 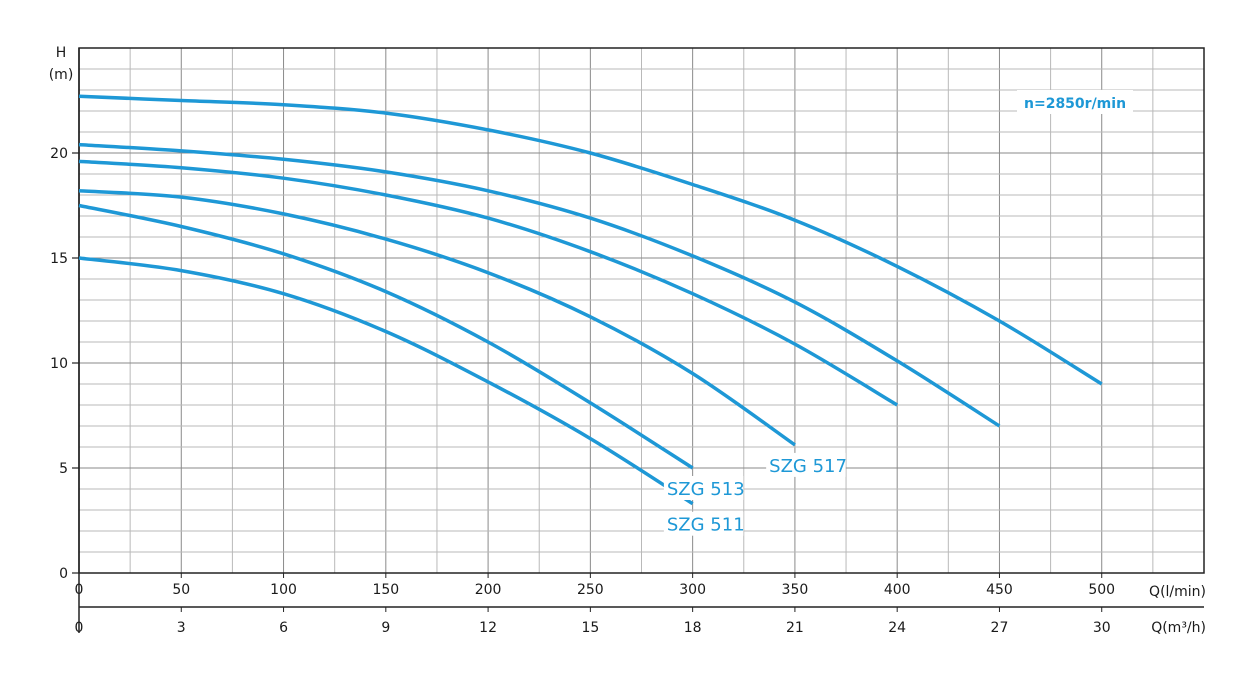 What do you see at coordinates (488, 628) in the screenshot?
I see `x2-tick-label: 12` at bounding box center [488, 628].